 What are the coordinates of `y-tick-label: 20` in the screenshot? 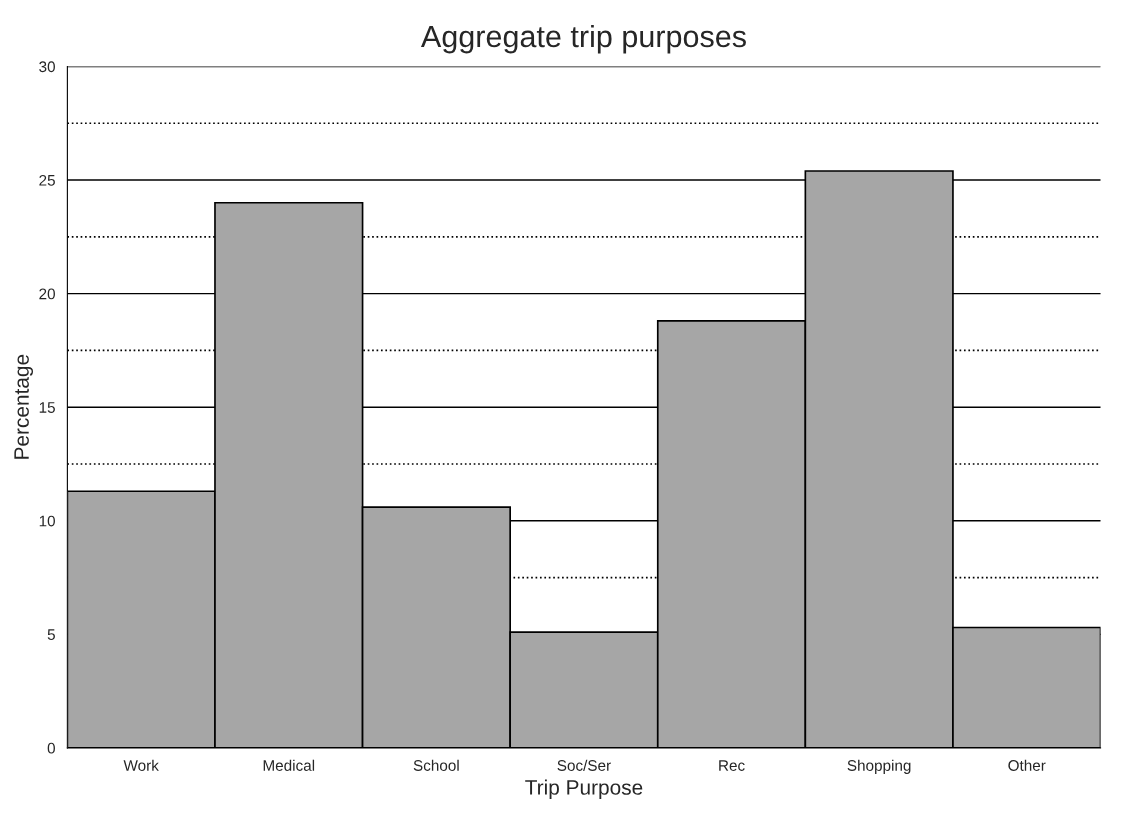 It's located at (47, 294).